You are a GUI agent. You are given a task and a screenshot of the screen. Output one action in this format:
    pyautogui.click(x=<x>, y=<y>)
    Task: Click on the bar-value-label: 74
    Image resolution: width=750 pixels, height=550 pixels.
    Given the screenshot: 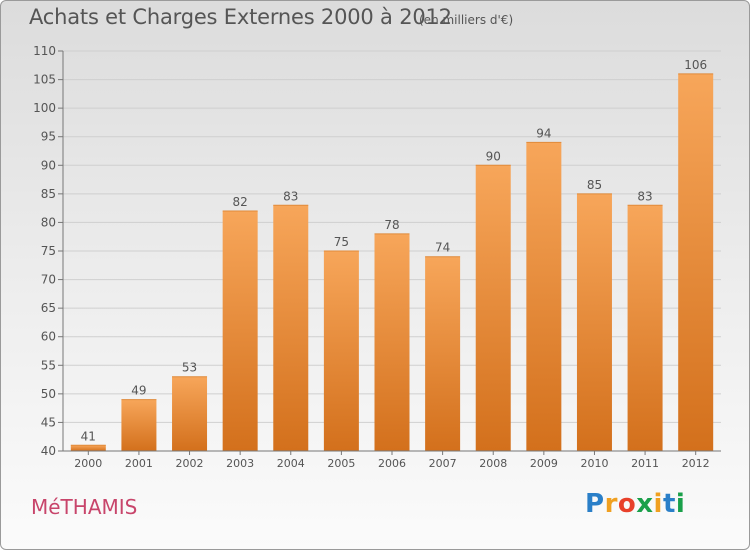 What is the action you would take?
    pyautogui.click(x=442, y=248)
    